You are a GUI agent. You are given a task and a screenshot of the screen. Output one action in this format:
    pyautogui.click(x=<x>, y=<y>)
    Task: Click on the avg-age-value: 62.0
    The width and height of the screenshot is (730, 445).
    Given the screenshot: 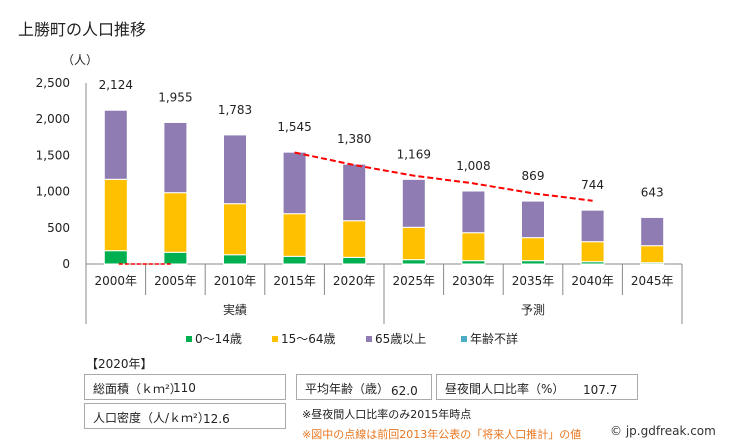 What is the action you would take?
    pyautogui.click(x=404, y=391)
    